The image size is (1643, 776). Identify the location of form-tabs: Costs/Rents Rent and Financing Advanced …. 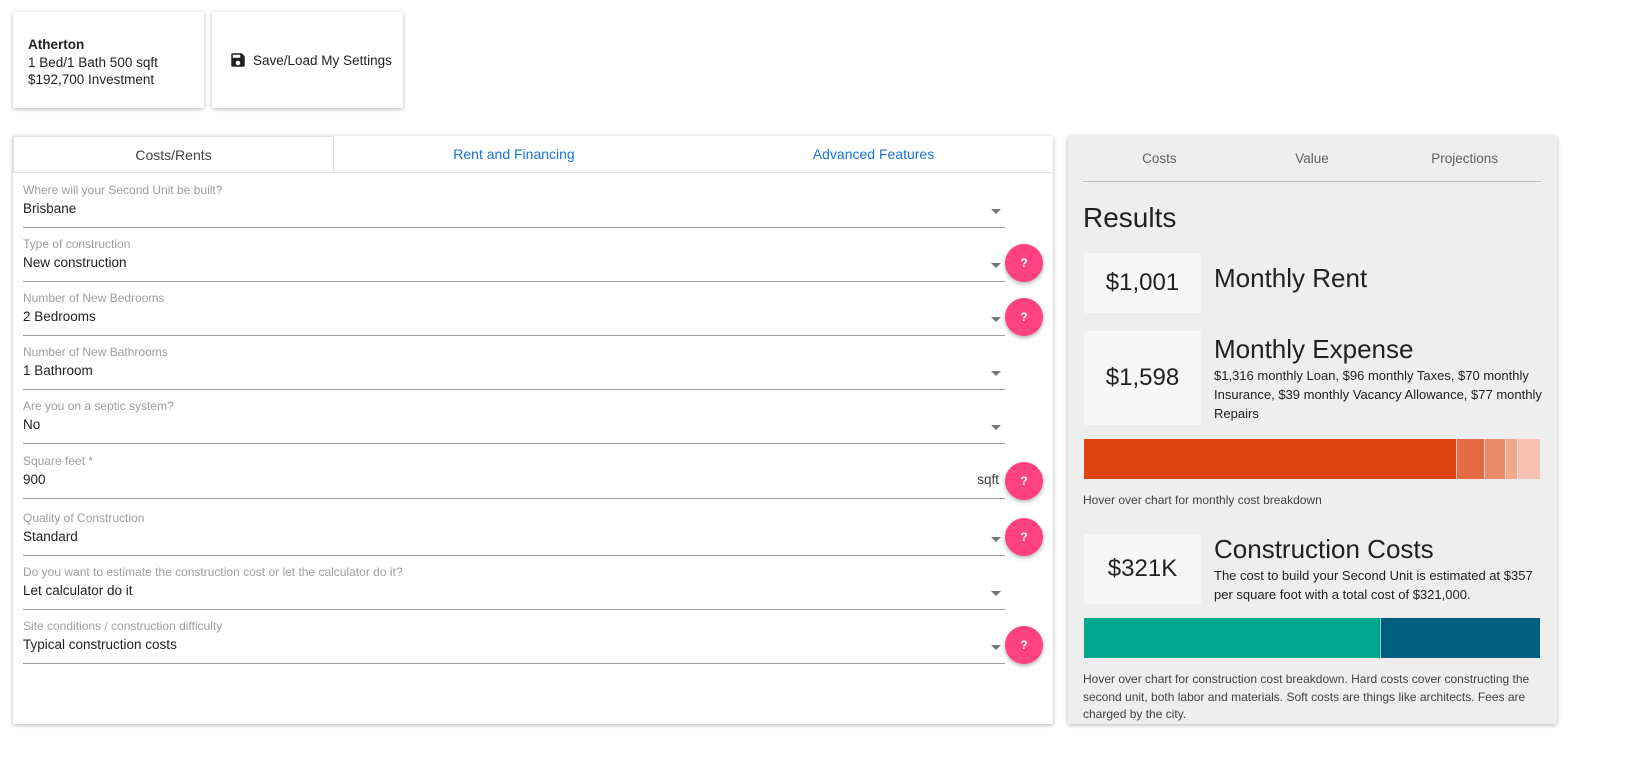
(533, 154).